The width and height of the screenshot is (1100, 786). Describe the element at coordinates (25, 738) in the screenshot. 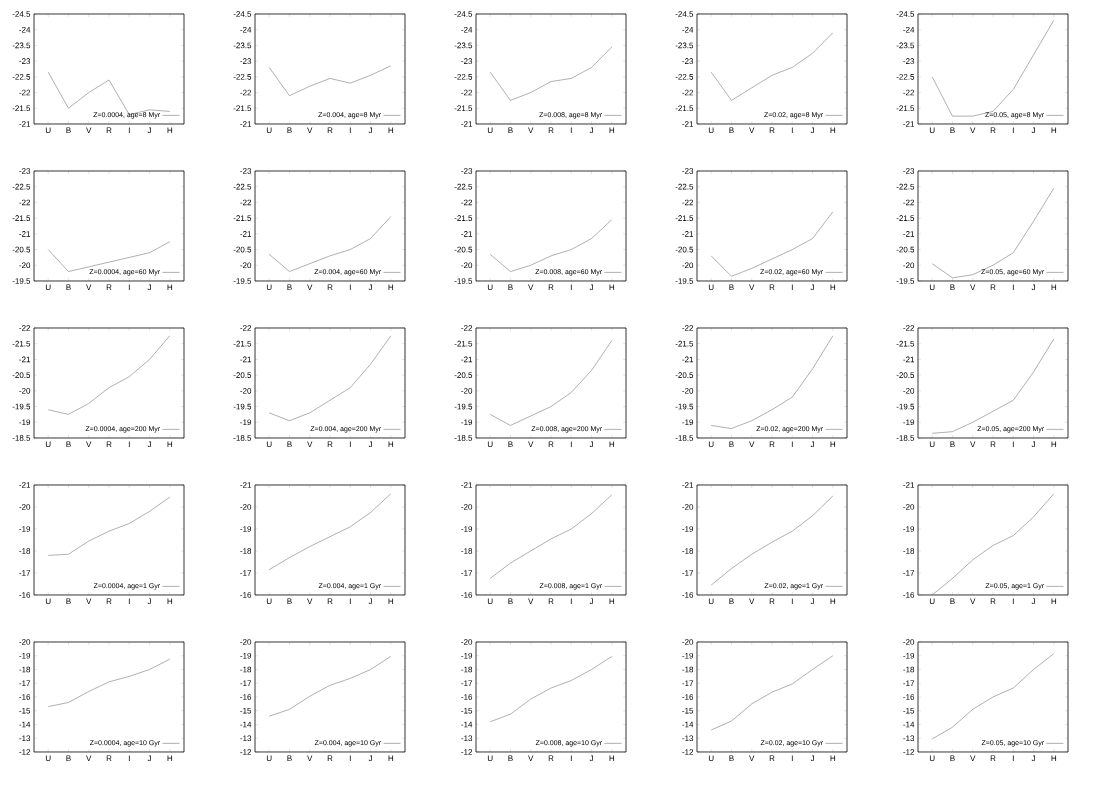

I see `y-tick-label: -13` at that location.